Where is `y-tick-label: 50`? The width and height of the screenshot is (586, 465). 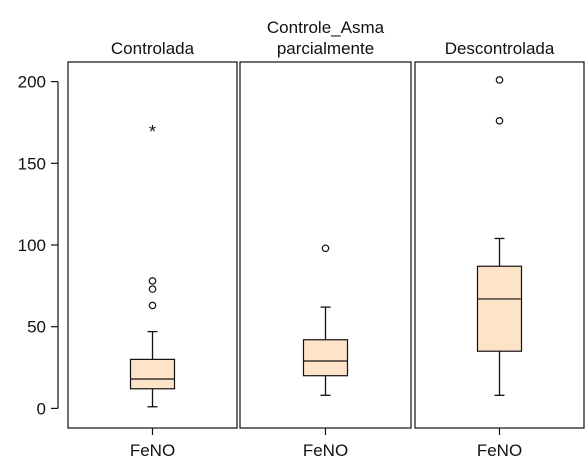
y-tick-label: 50 is located at coordinates (36, 327).